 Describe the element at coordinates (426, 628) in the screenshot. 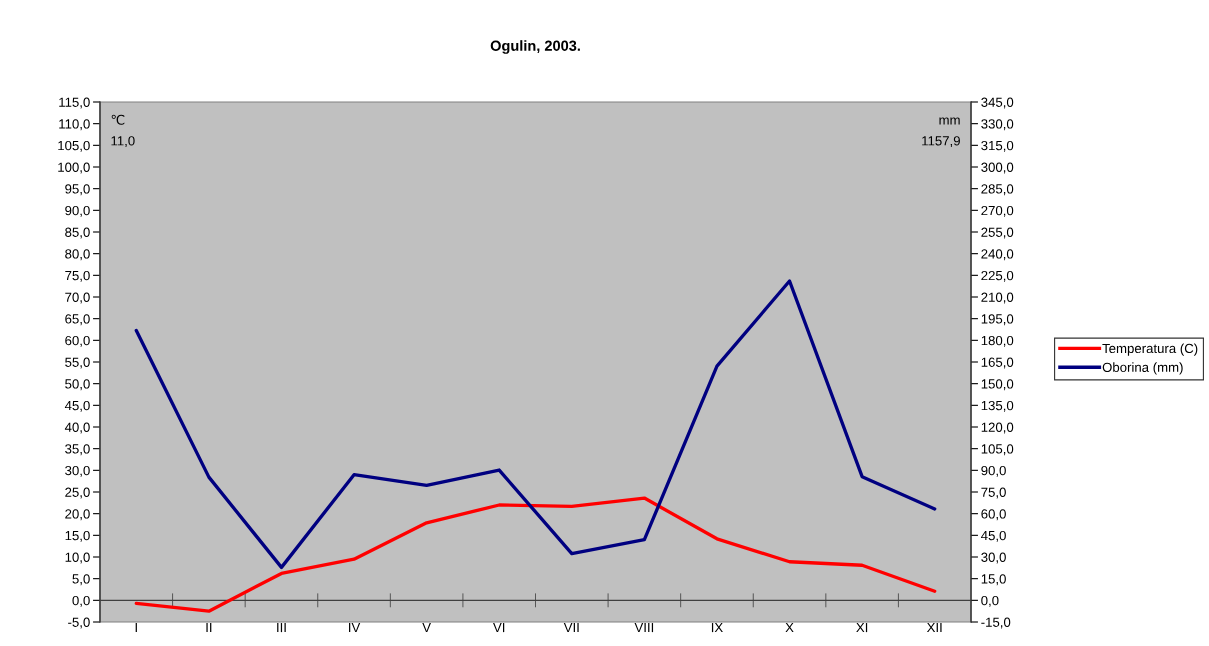

I see `x-tick-label: V` at that location.